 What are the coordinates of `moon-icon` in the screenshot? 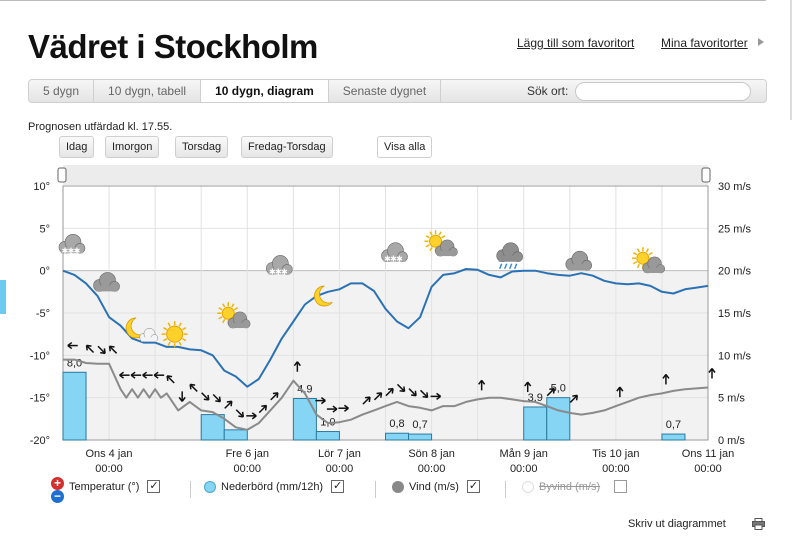 It's located at (323, 296).